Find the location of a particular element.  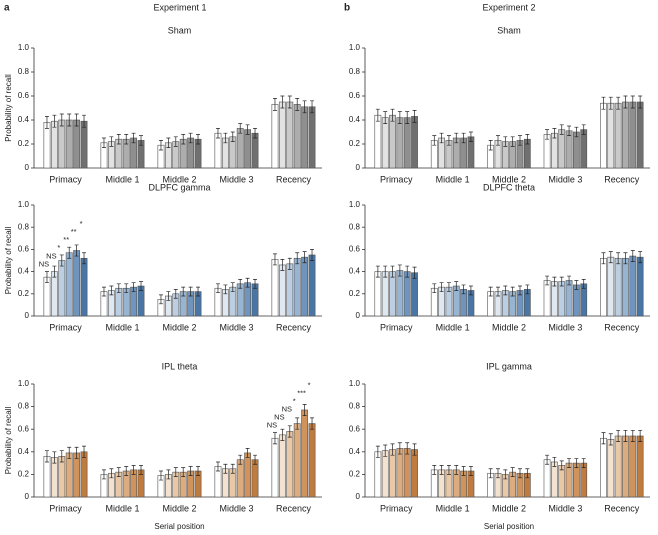

x-tick-label: Recency is located at coordinates (622, 179).